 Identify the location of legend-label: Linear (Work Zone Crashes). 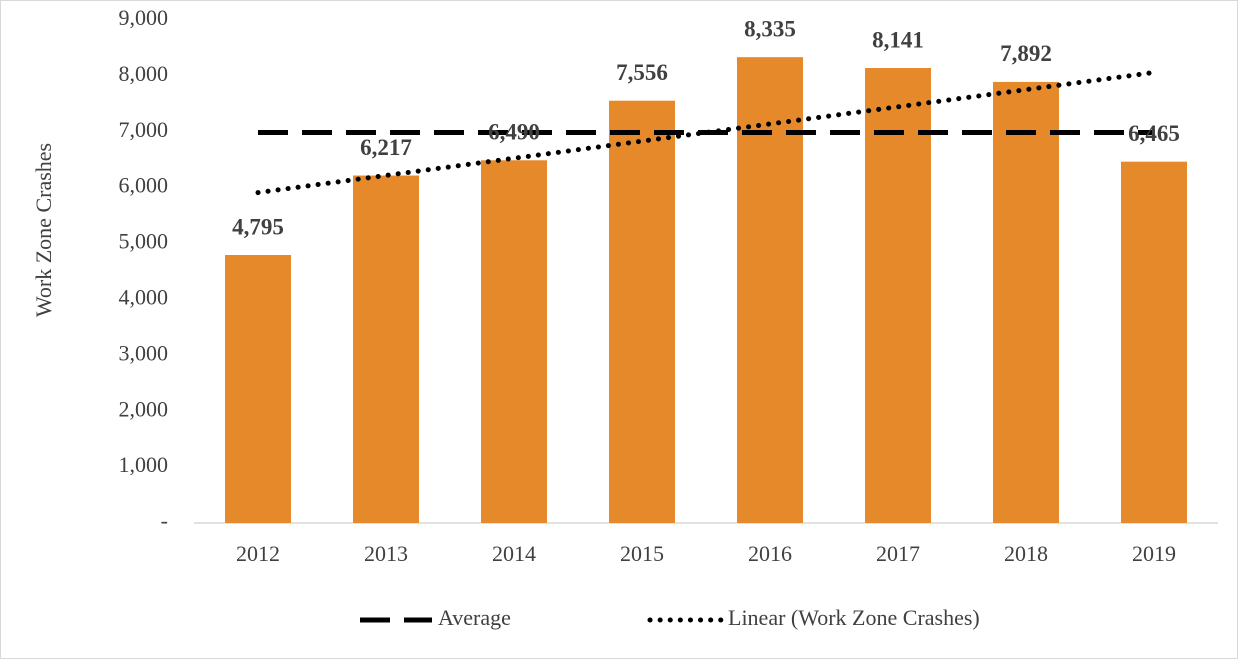
(854, 617).